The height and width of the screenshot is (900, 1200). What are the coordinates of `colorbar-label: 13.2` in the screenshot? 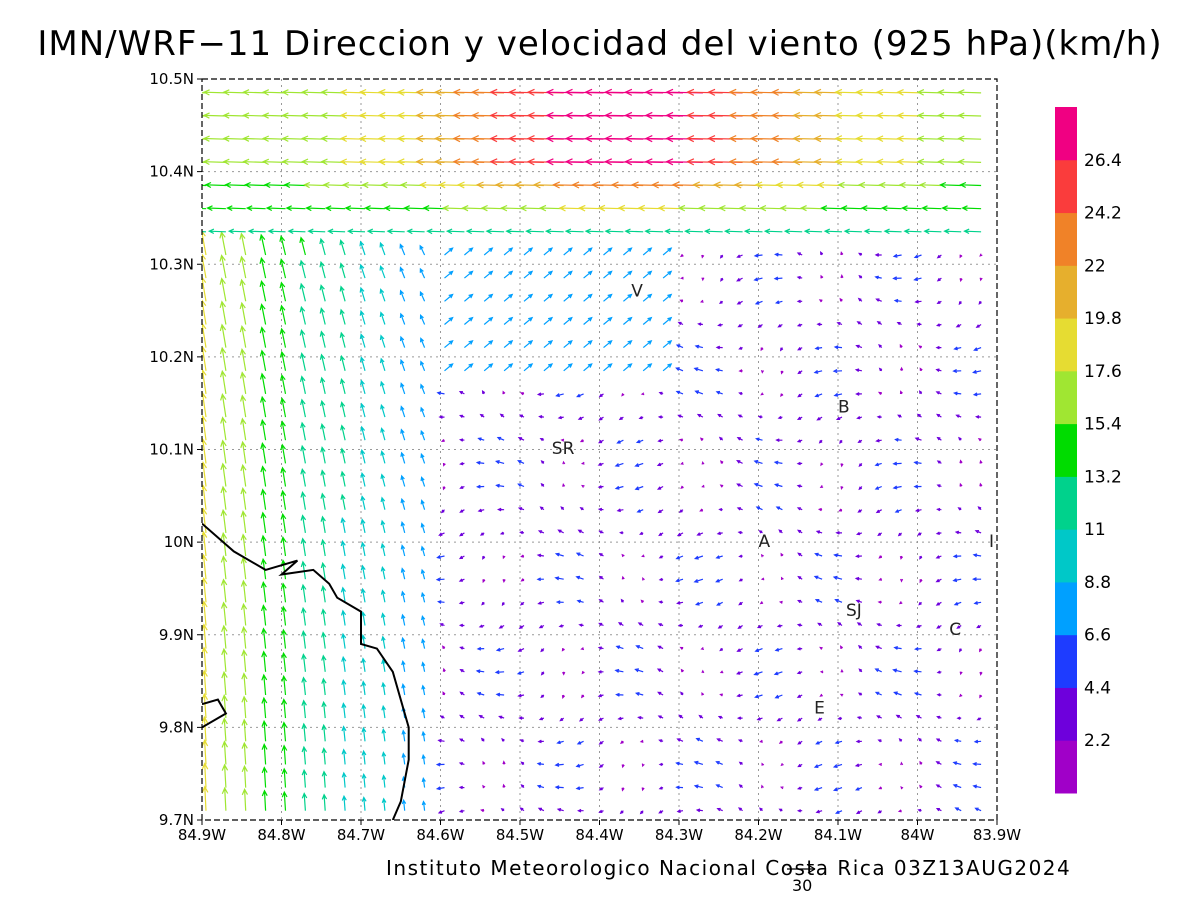 It's located at (1103, 477).